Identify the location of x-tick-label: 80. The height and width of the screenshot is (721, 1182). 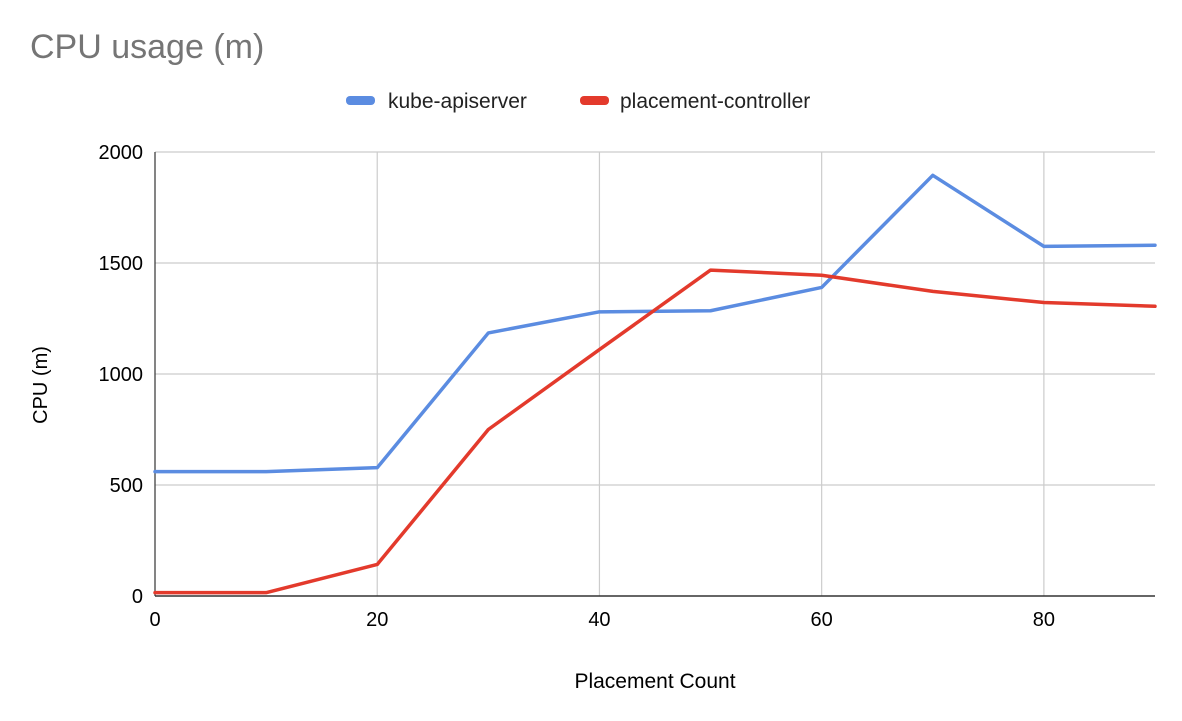
(1044, 620).